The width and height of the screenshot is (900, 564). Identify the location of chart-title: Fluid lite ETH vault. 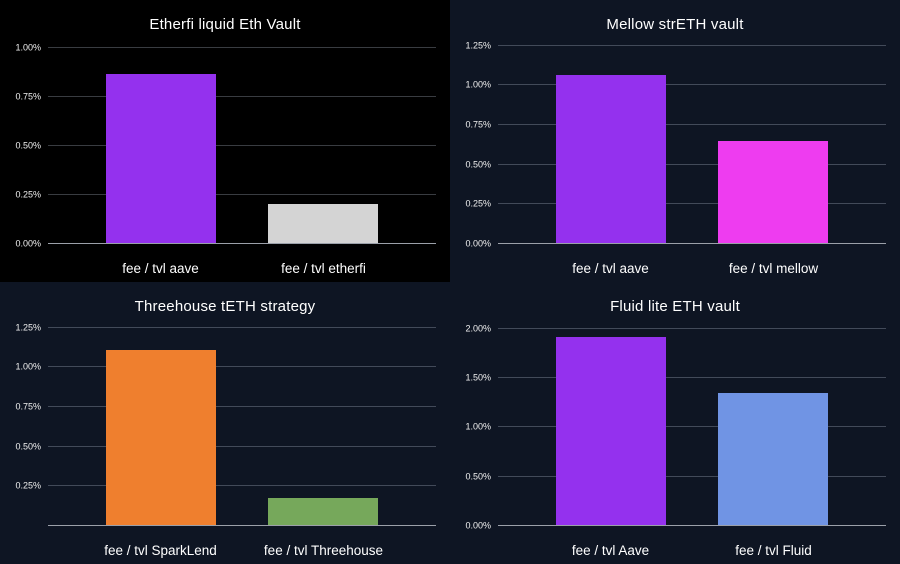
(675, 306).